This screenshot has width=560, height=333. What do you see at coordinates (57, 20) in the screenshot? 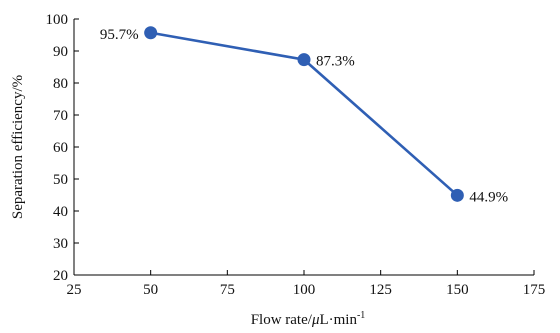
I see `y-tick-label: 100` at bounding box center [57, 20].